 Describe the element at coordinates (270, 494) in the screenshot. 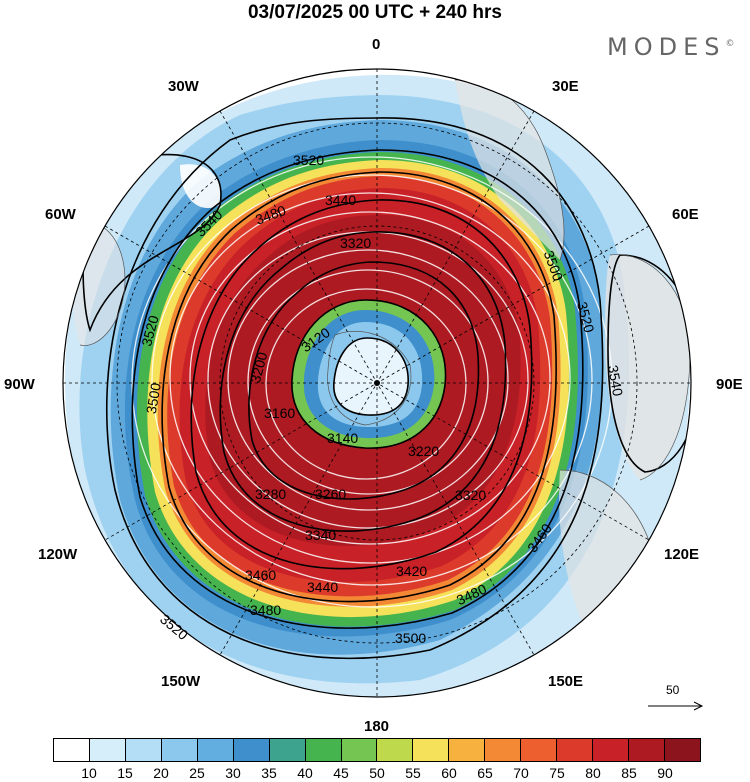

I see `contour-label: 3280` at that location.